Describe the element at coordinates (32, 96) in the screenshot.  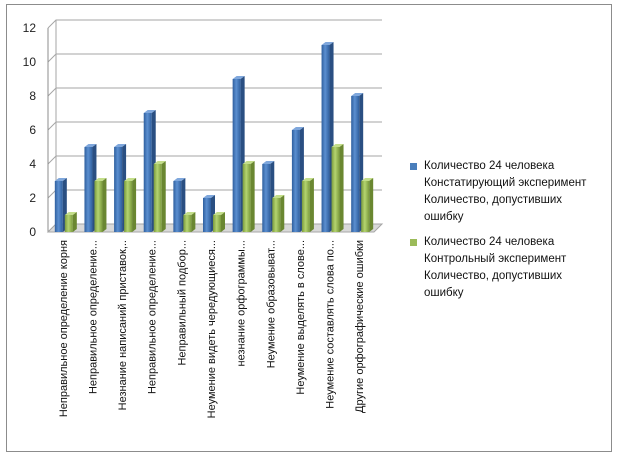
I see `y-tick-label: 8` at that location.